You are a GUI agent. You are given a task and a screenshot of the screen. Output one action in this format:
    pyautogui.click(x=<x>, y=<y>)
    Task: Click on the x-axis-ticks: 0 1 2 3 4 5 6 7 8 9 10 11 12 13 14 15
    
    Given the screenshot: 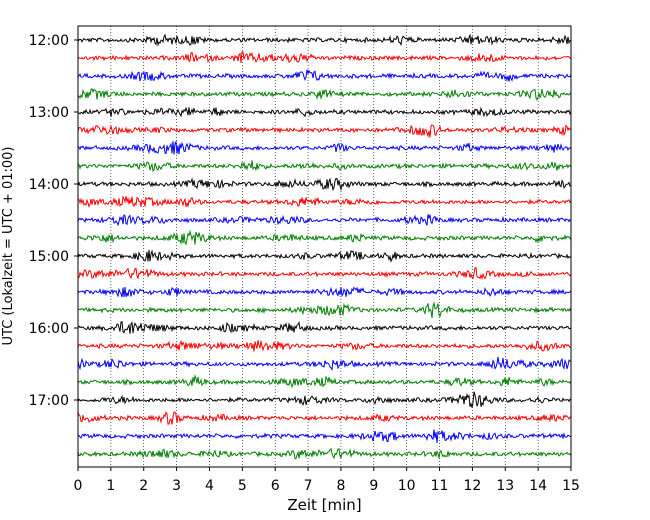 What is the action you would take?
    pyautogui.click(x=327, y=480)
    